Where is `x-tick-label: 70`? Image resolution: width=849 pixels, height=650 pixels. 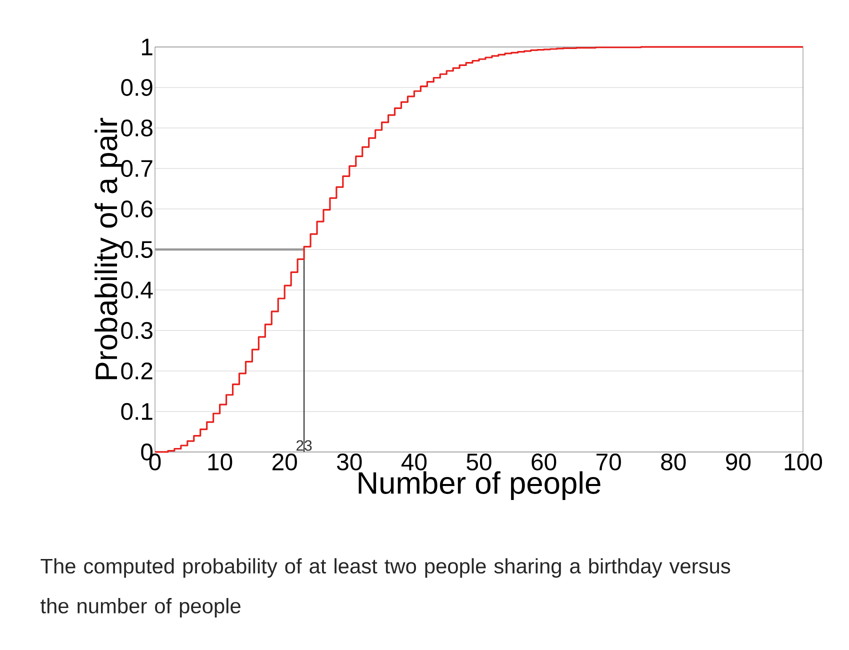 x-tick-label: 70 is located at coordinates (608, 462).